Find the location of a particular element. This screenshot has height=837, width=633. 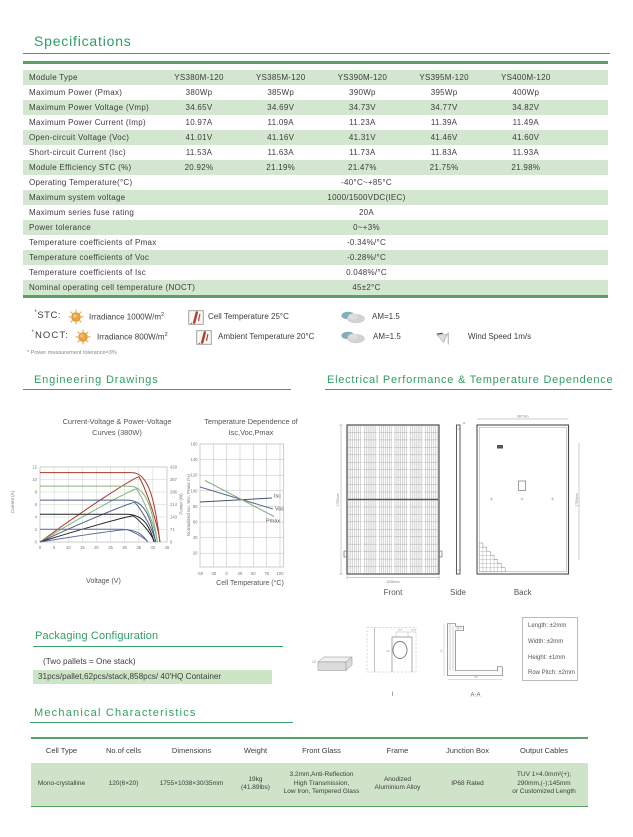

svg-text: 71 is located at coordinates (172, 529).